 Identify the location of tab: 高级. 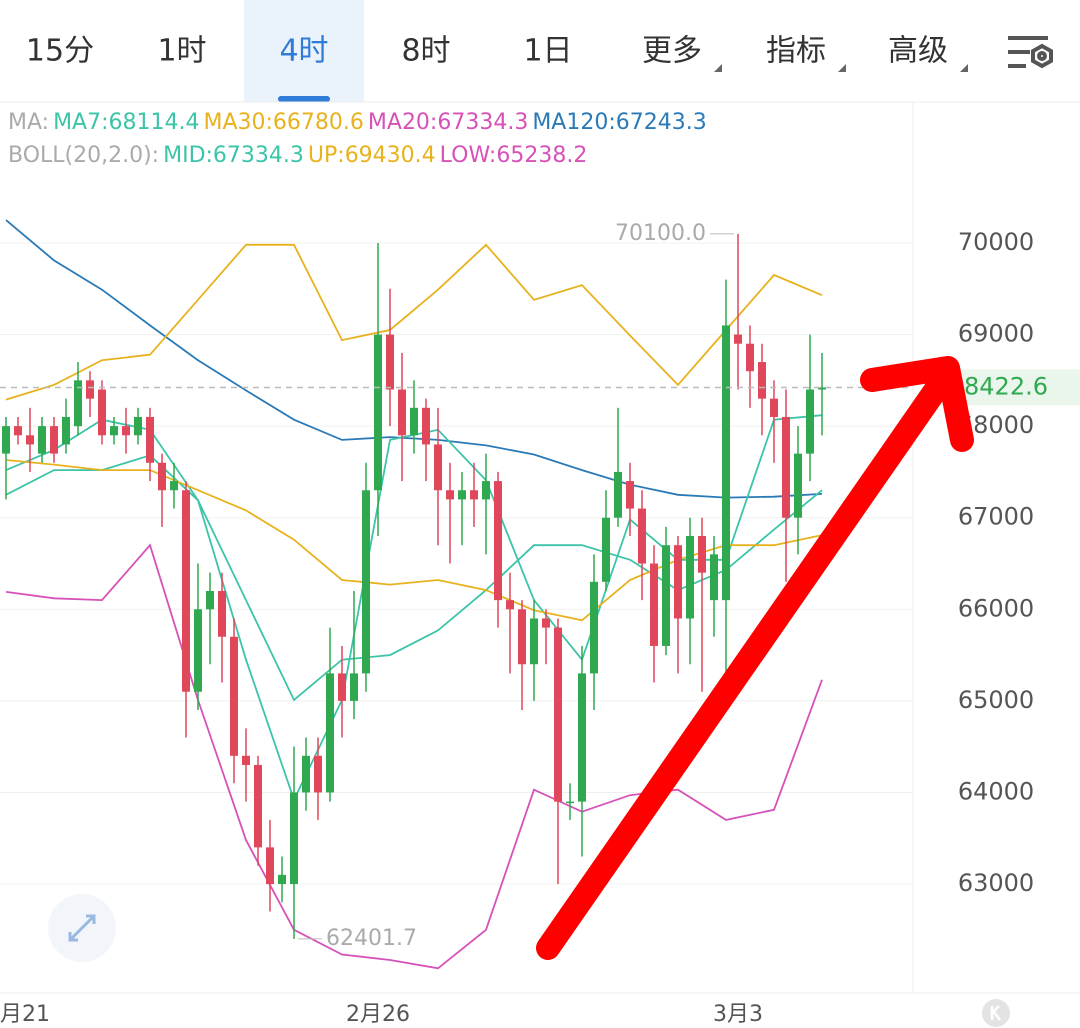
(918, 51).